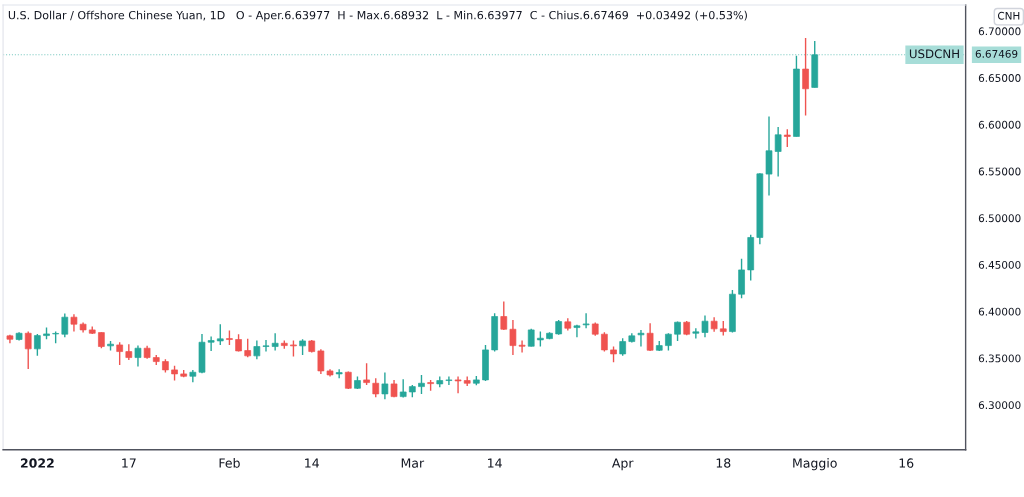  Describe the element at coordinates (999, 405) in the screenshot. I see `y-tick-label: 6.30000` at that location.